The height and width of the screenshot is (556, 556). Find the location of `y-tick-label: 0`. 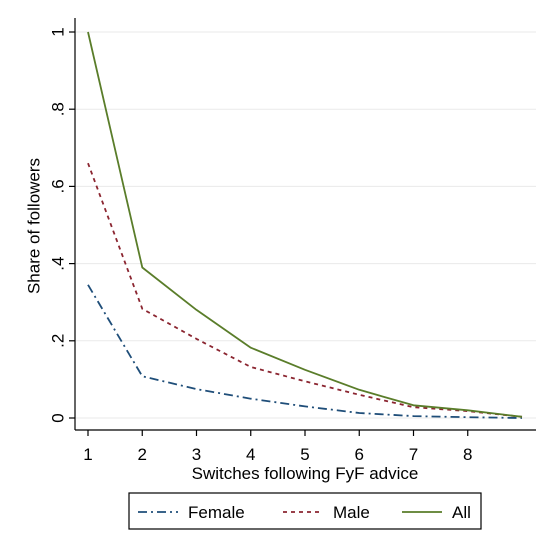

y-tick-label: 0 is located at coordinates (58, 417).